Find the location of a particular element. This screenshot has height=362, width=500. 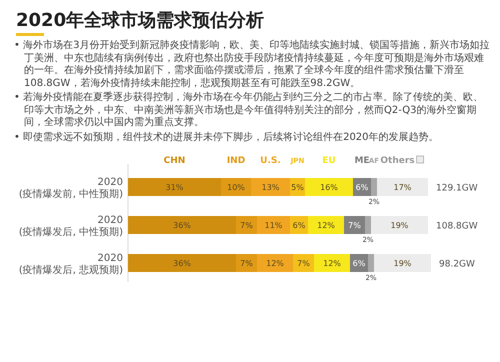

data-label: 16% is located at coordinates (329, 187).